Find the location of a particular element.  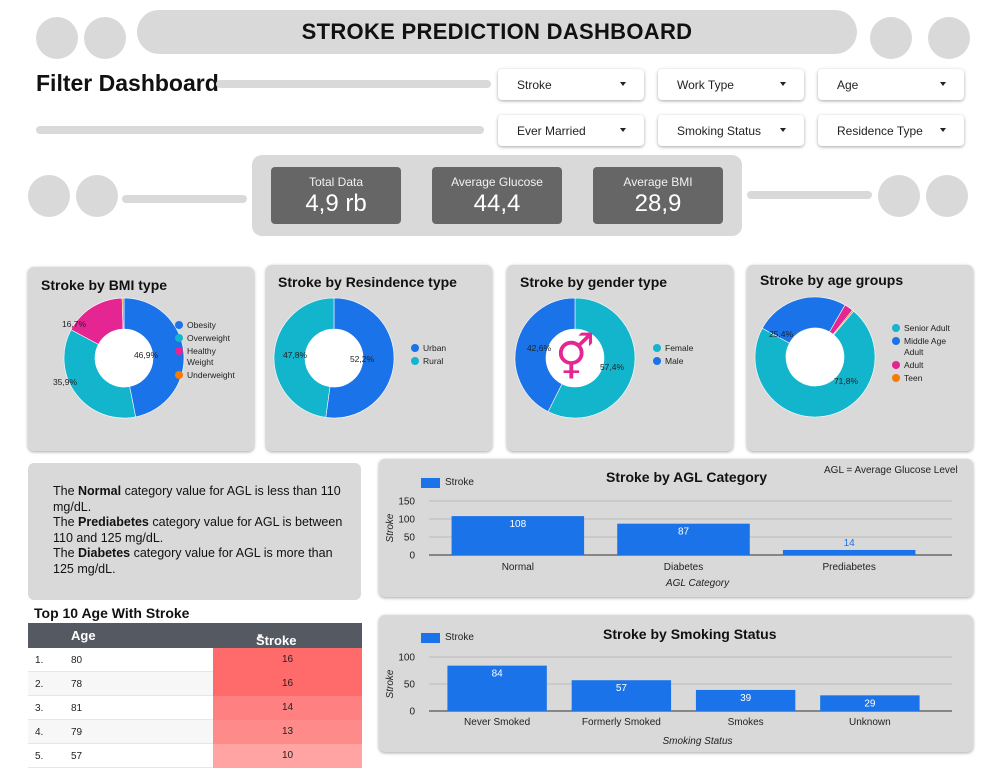

row-age: 81 is located at coordinates (77, 708).